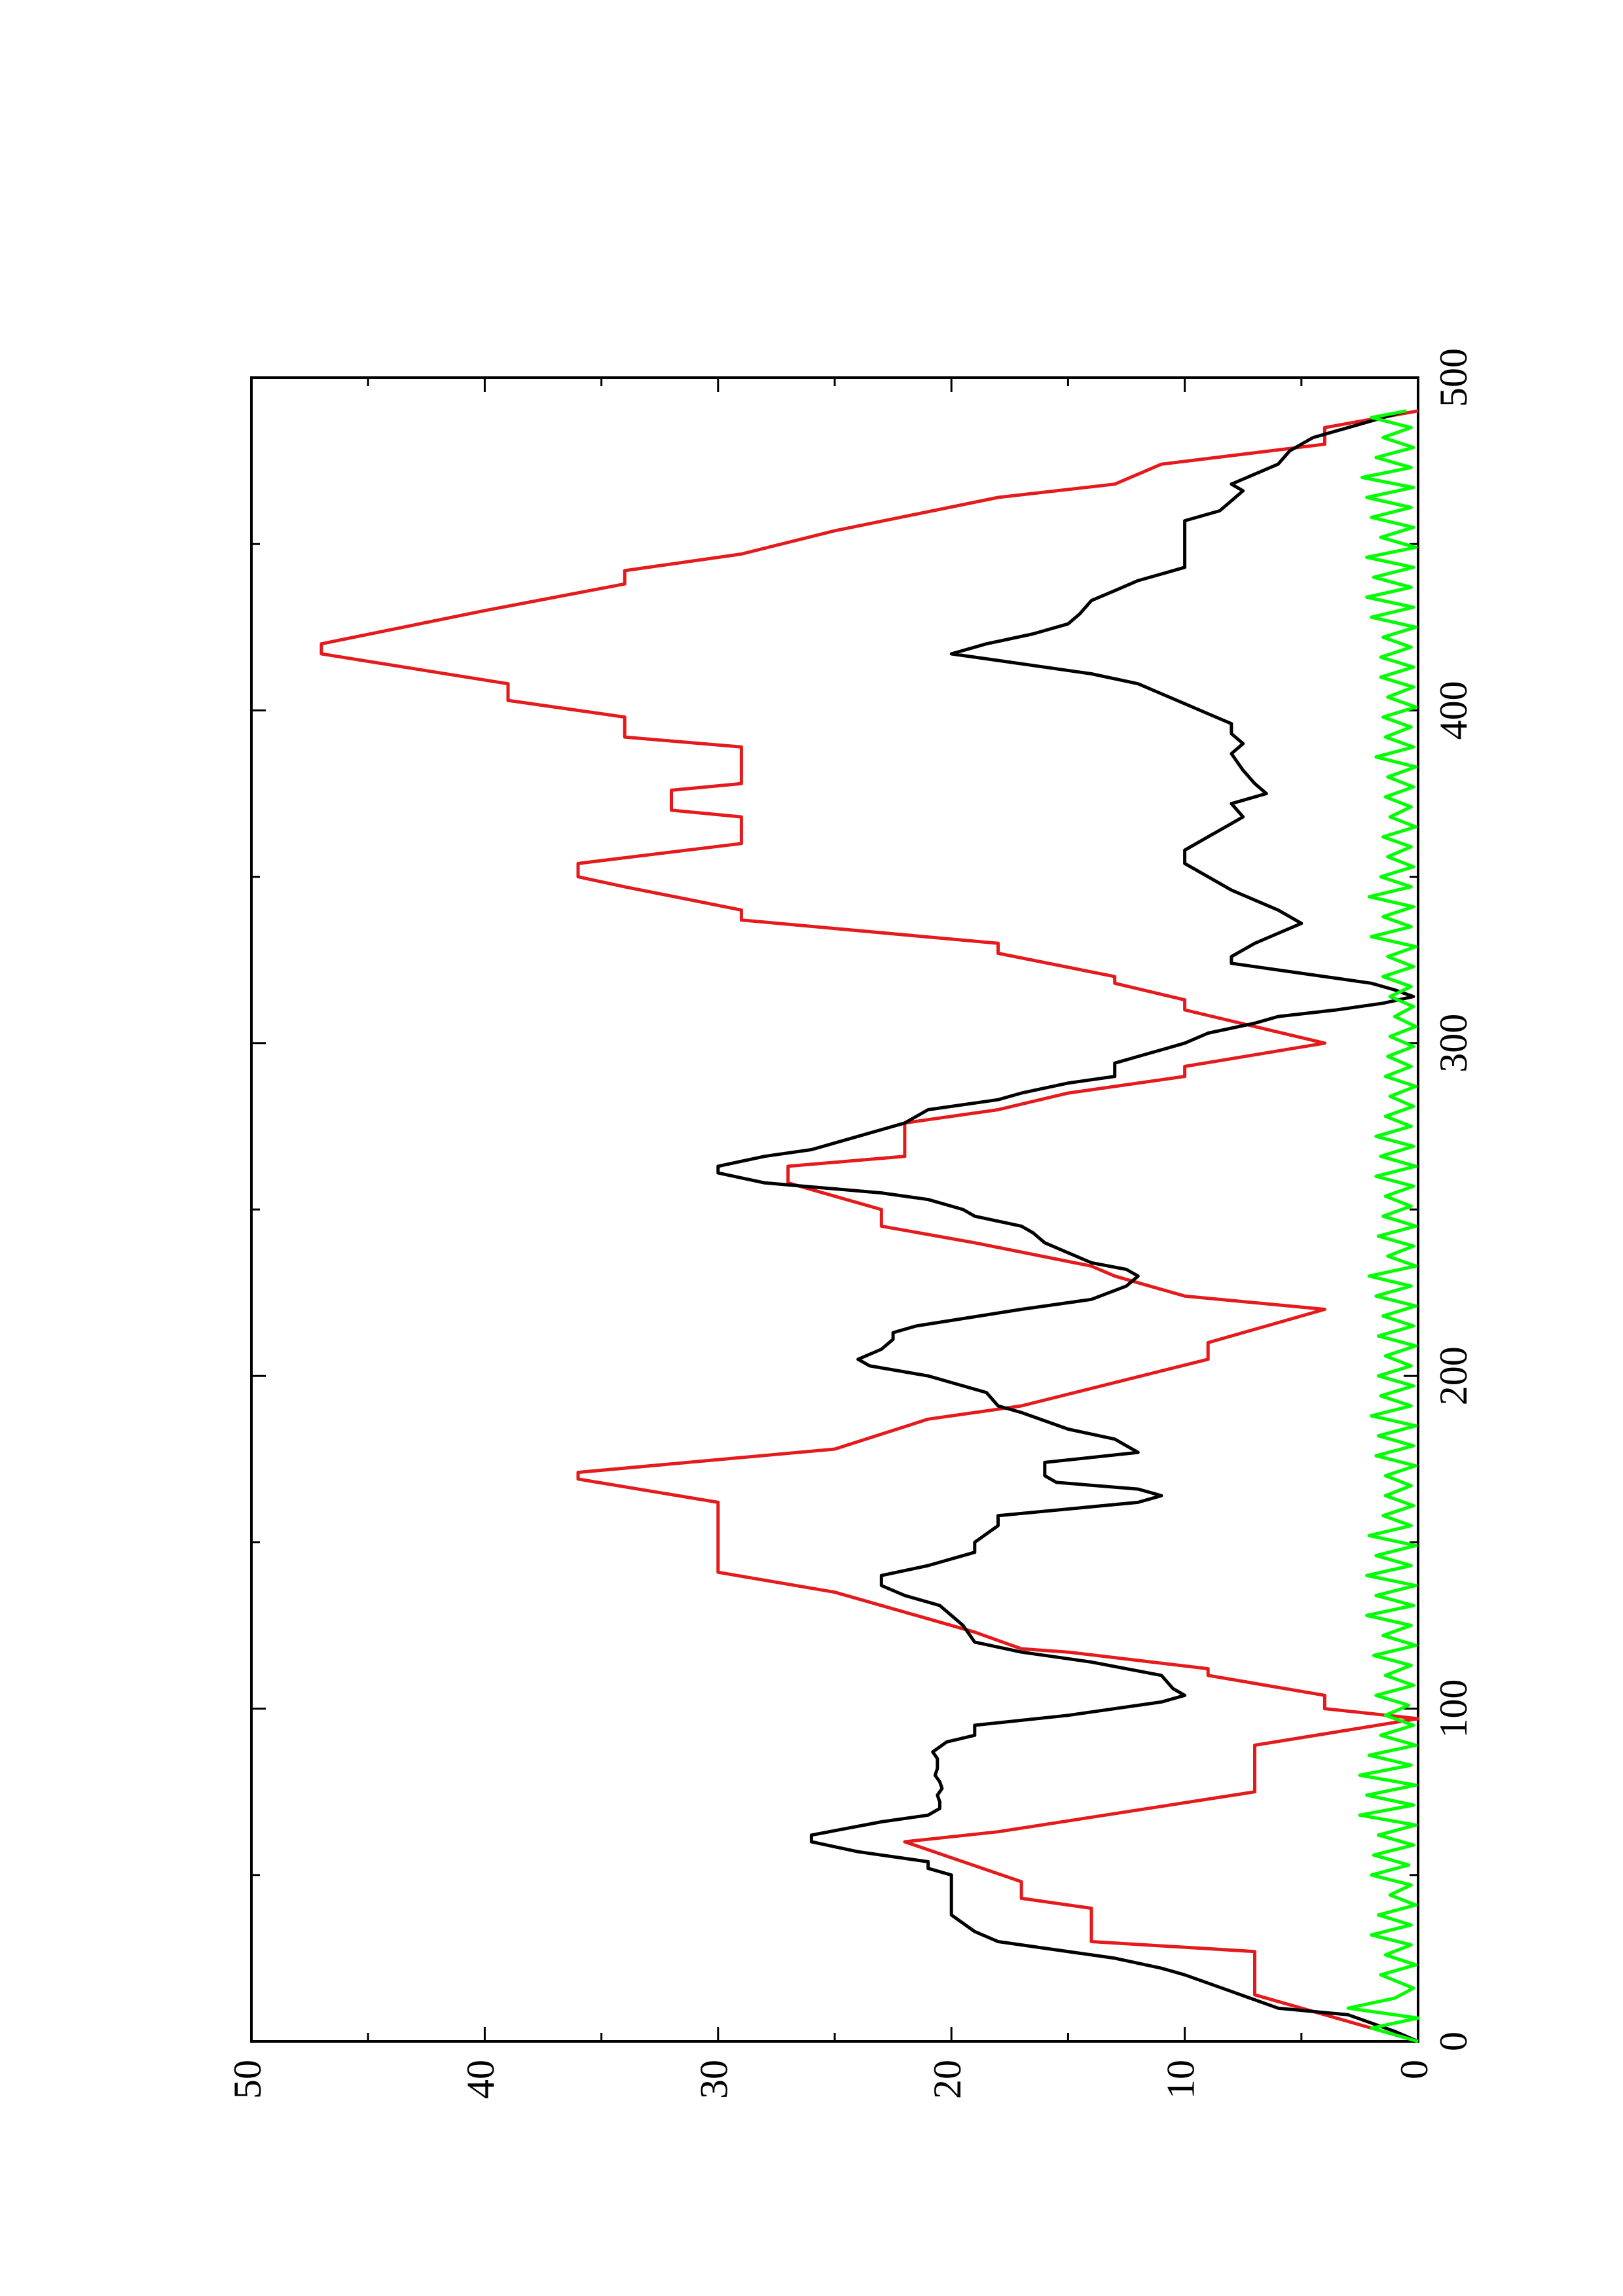  Describe the element at coordinates (247, 2079) in the screenshot. I see `y-tick-label: 50` at that location.